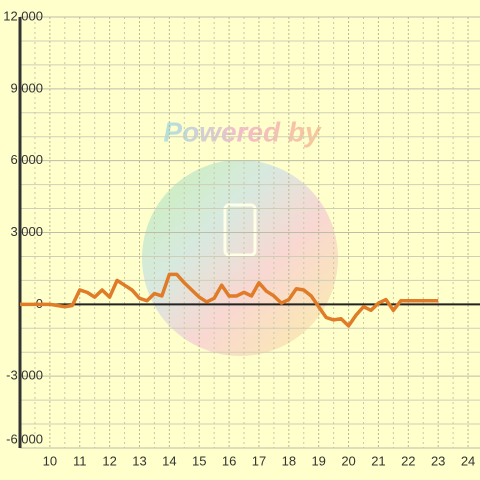  Describe the element at coordinates (26, 159) in the screenshot. I see `y-tick-label: 6,000` at that location.